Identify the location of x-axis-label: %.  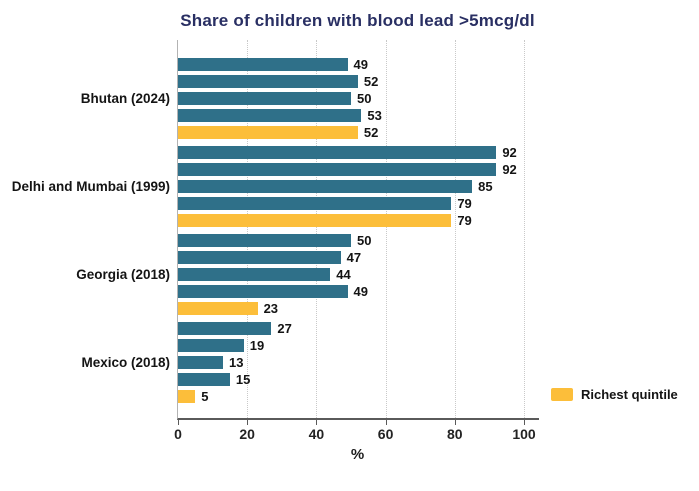
(357, 454).